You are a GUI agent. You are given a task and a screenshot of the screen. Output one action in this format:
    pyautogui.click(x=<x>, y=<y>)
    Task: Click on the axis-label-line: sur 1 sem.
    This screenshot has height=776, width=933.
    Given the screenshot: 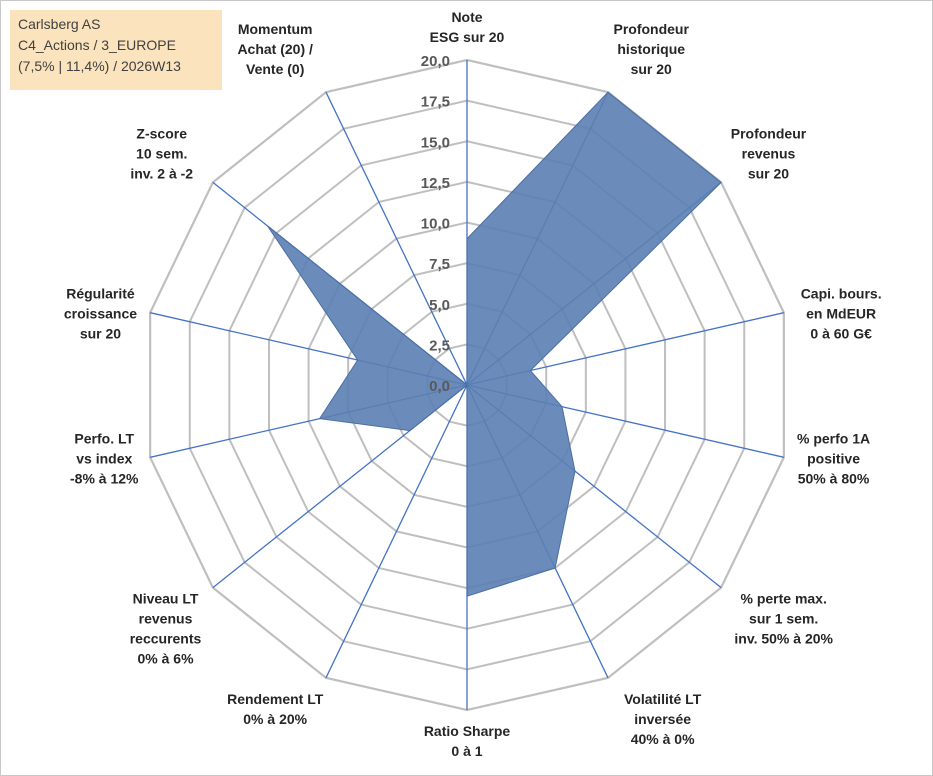 What is the action you would take?
    pyautogui.click(x=783, y=619)
    